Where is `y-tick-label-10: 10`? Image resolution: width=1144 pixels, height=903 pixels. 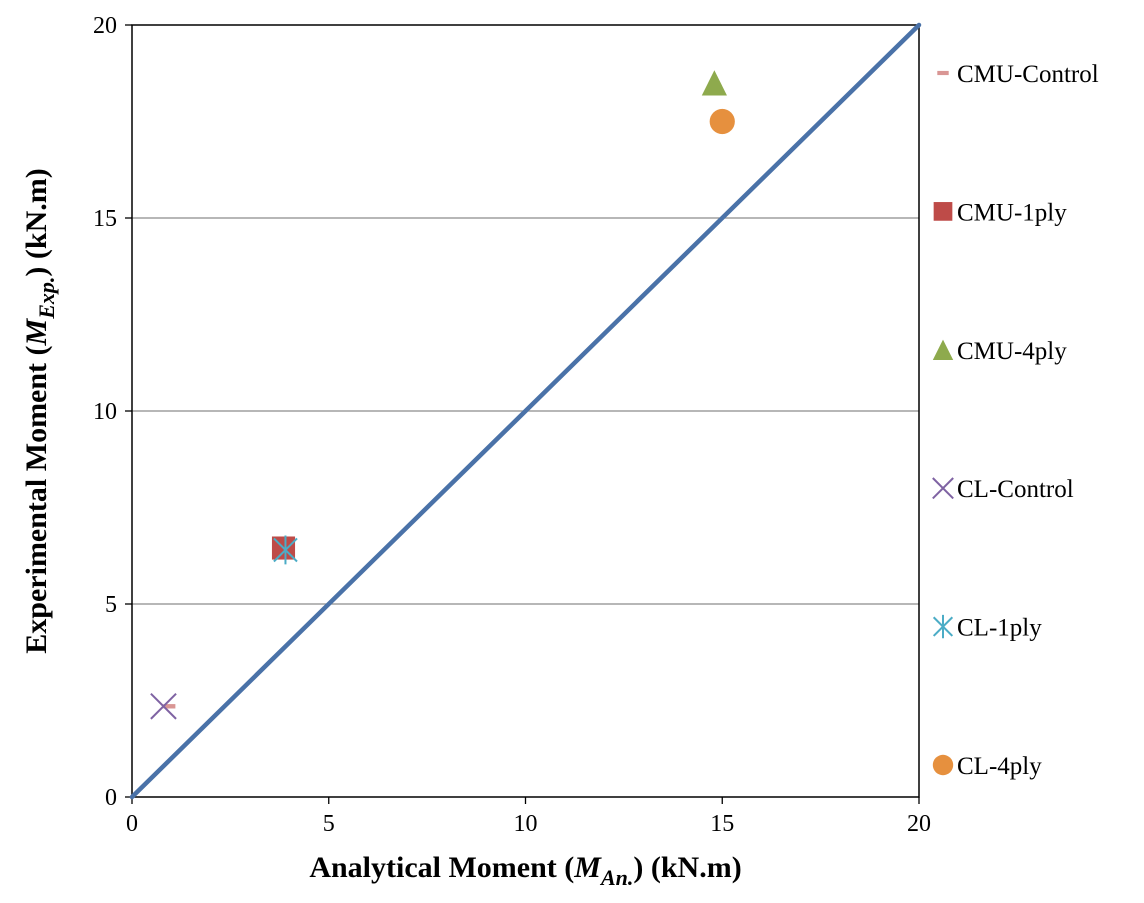
y-tick-label-10: 10 is located at coordinates (105, 412).